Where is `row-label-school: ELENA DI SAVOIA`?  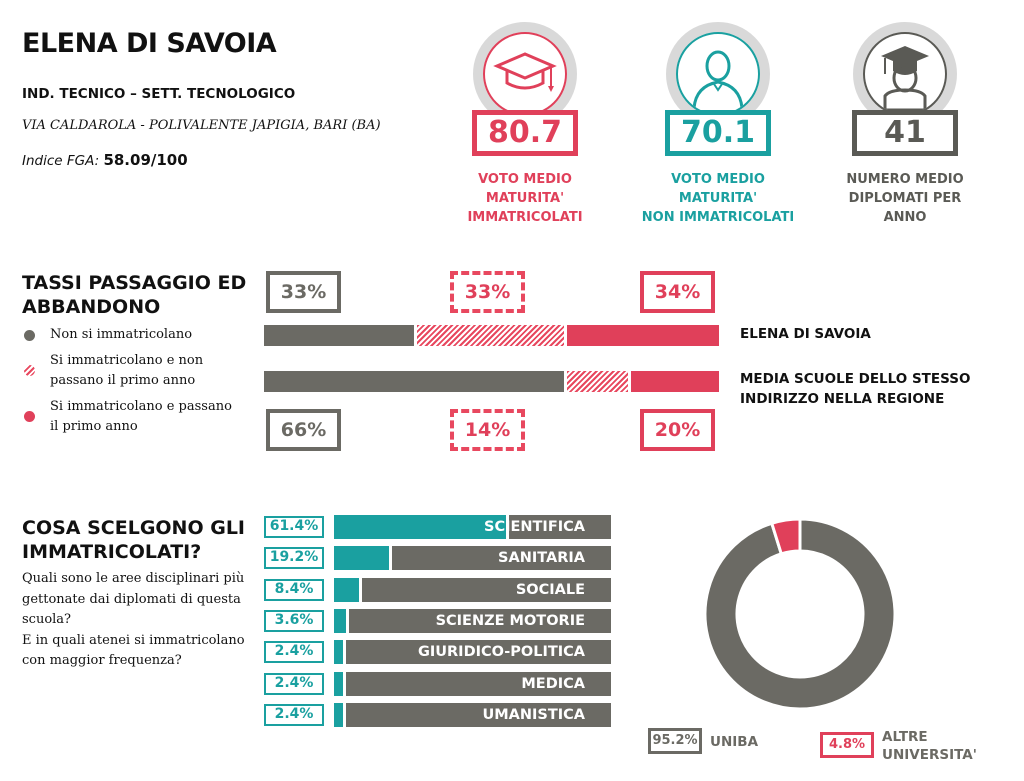 row-label-school: ELENA DI SAVOIA is located at coordinates (805, 334).